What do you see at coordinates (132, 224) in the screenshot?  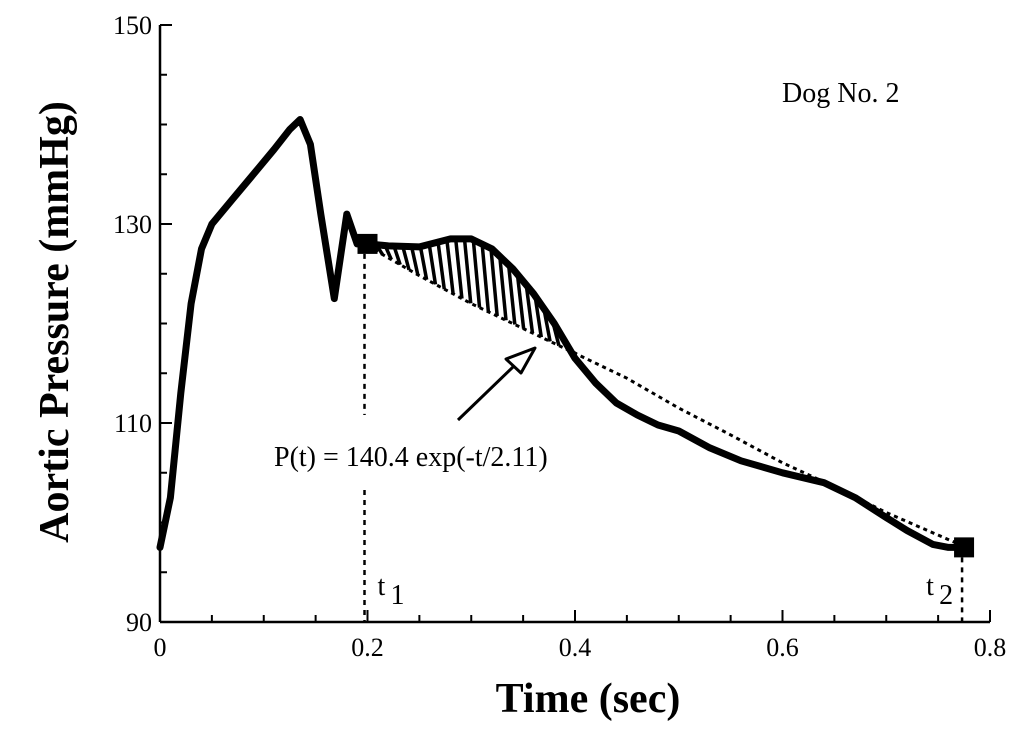 I see `y-tick-label: 130` at bounding box center [132, 224].